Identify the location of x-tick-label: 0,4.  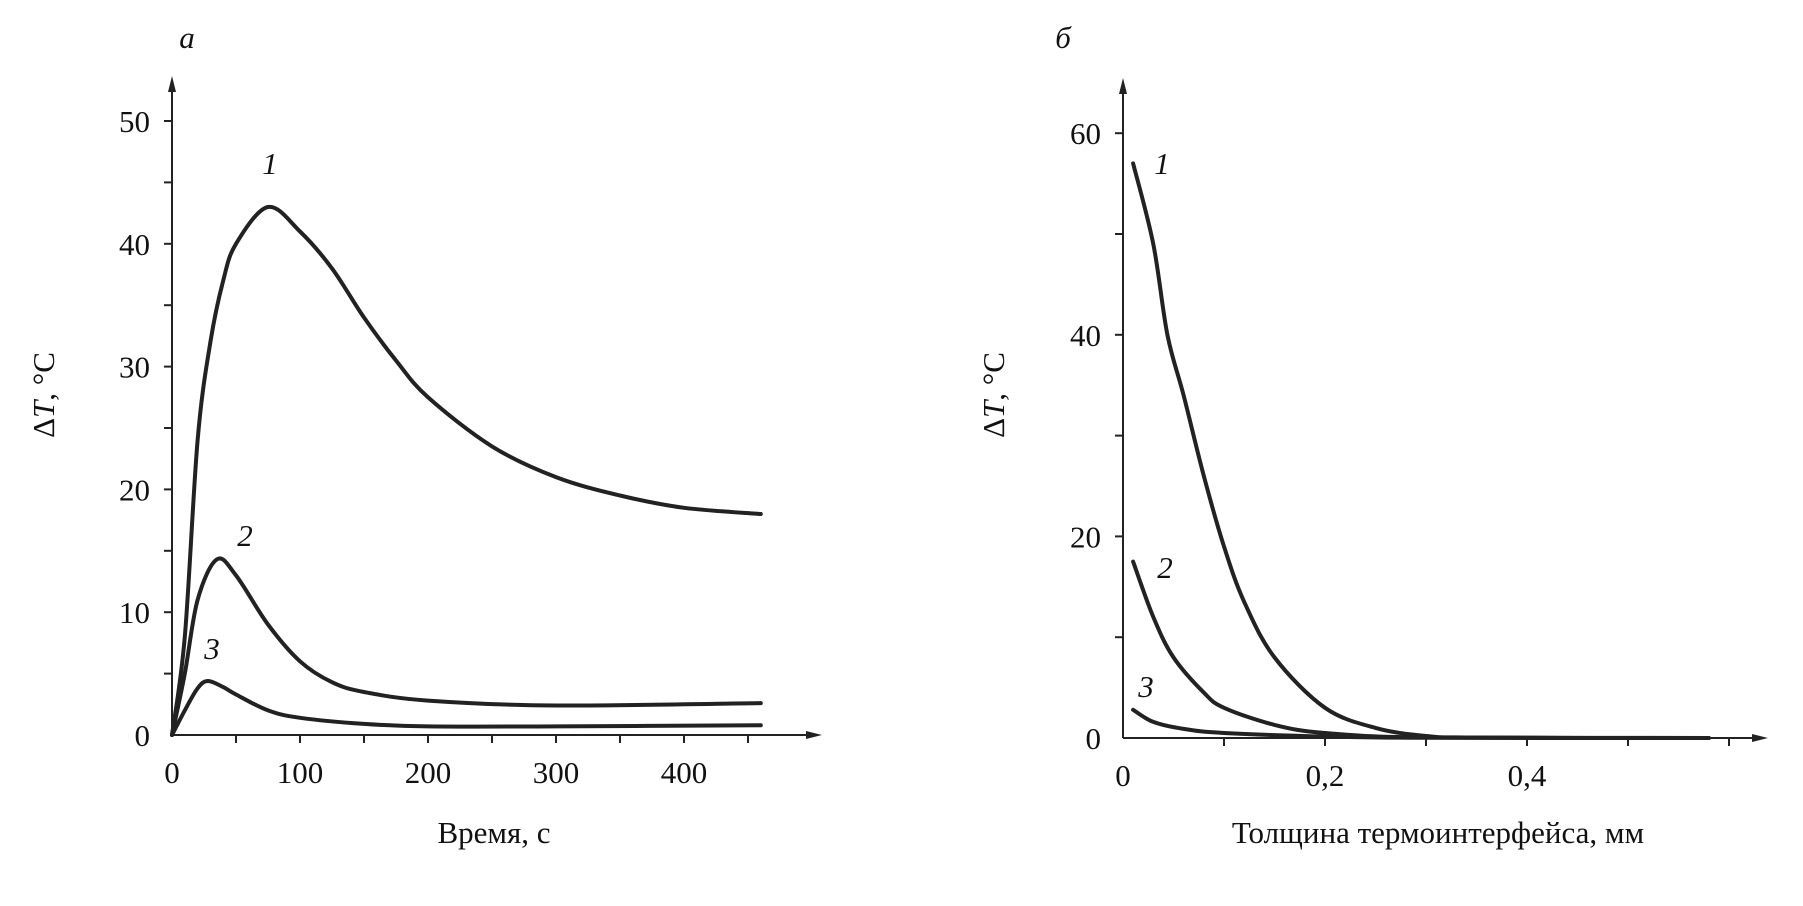
(1527, 775).